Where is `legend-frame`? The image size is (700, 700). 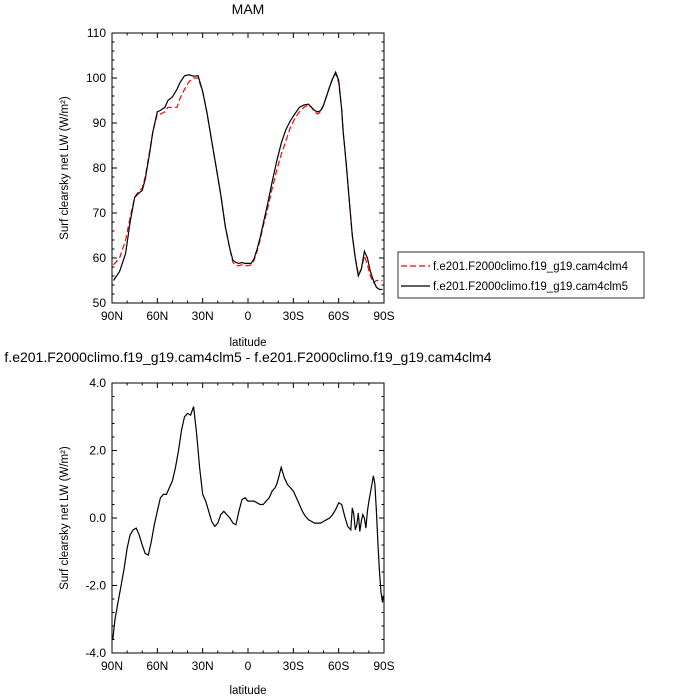 legend-frame is located at coordinates (521, 275).